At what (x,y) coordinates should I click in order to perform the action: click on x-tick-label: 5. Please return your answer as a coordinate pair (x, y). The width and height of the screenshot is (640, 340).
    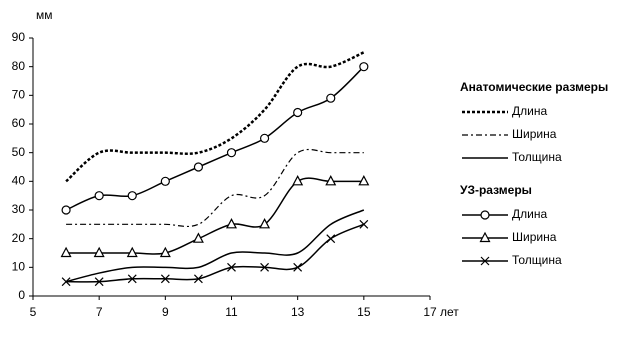
    Looking at the image, I should click on (33, 312).